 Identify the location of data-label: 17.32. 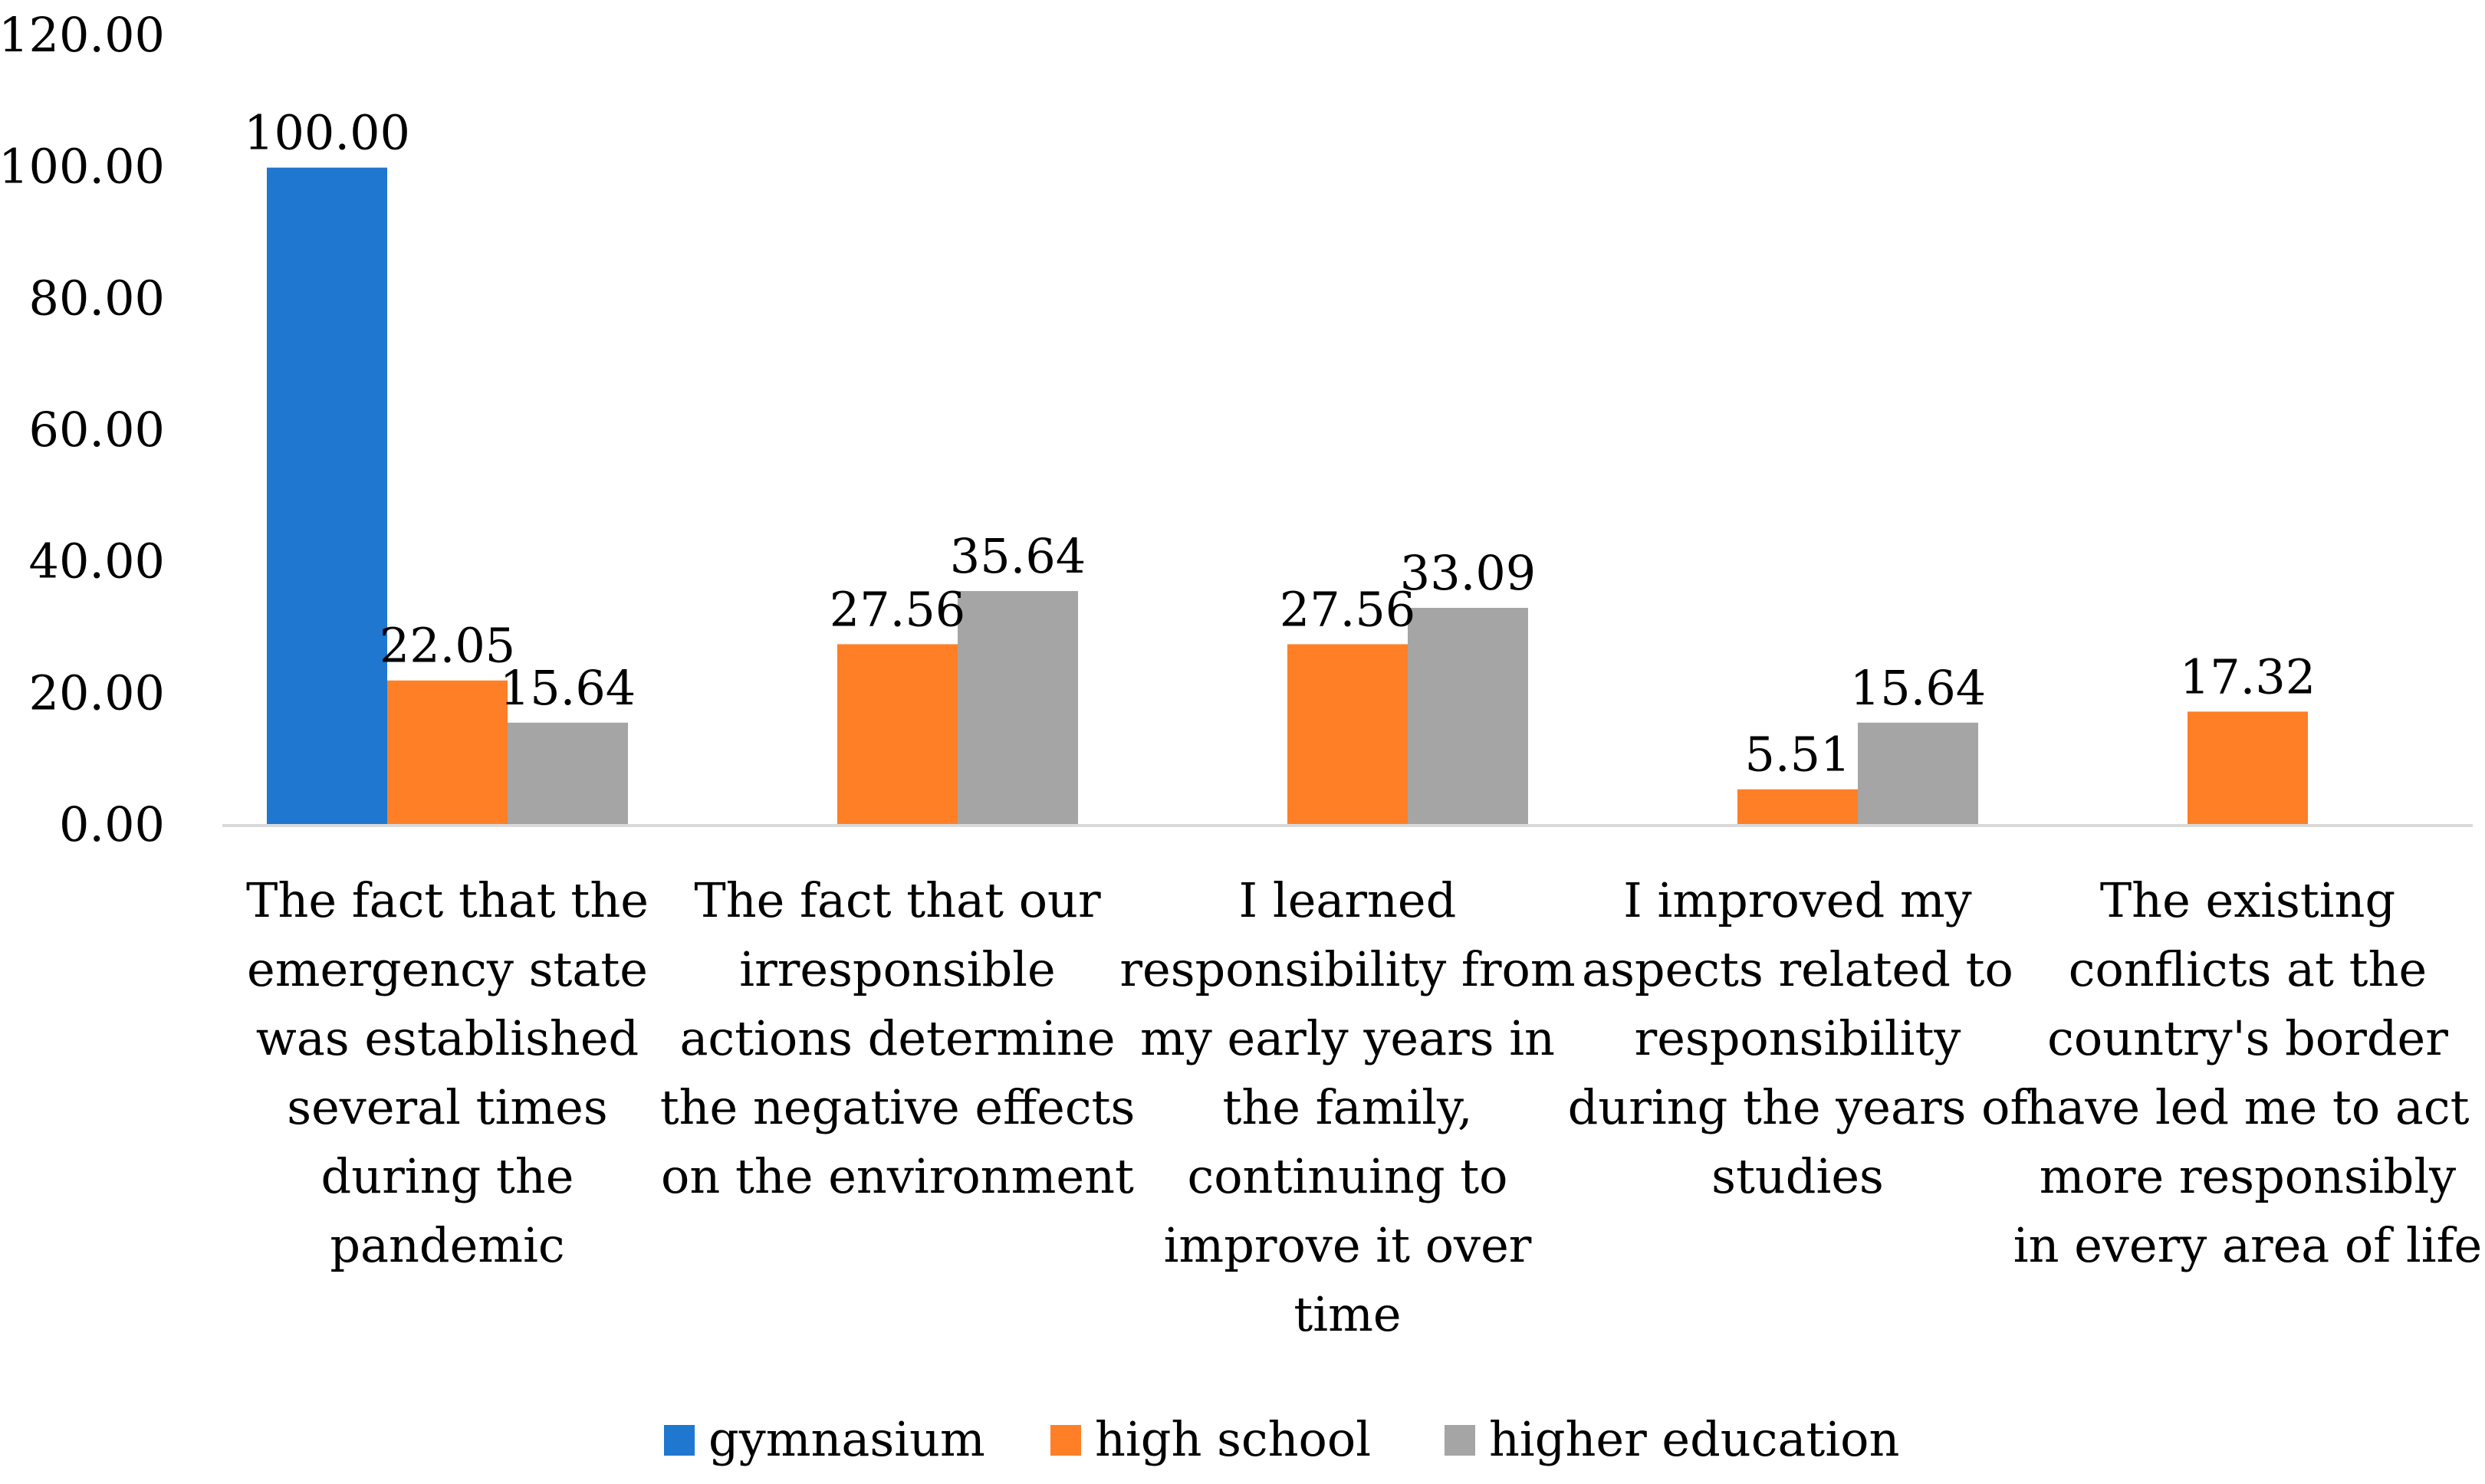
(2248, 676).